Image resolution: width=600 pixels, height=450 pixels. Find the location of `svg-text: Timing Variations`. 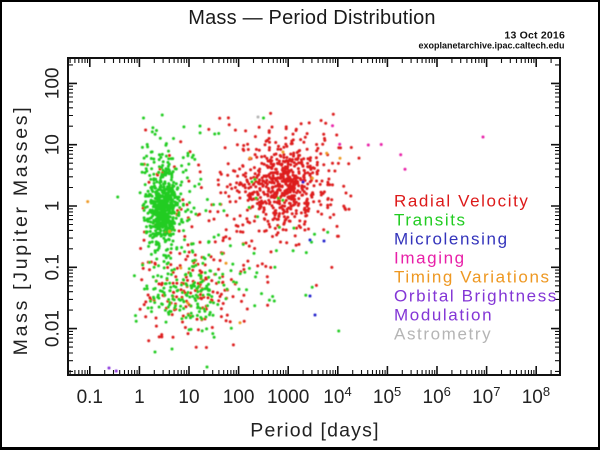

svg-text: Timing Variations is located at coordinates (472, 277).